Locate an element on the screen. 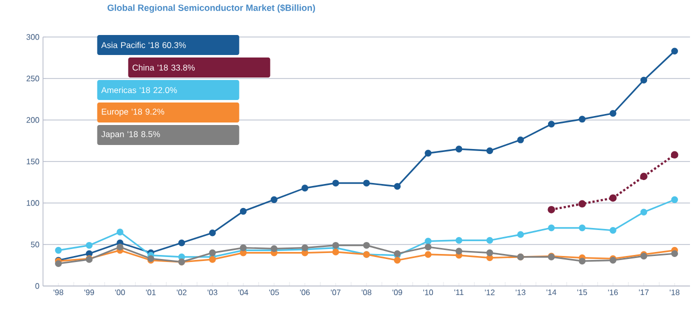  text: Europe '18 9.2% is located at coordinates (133, 112).